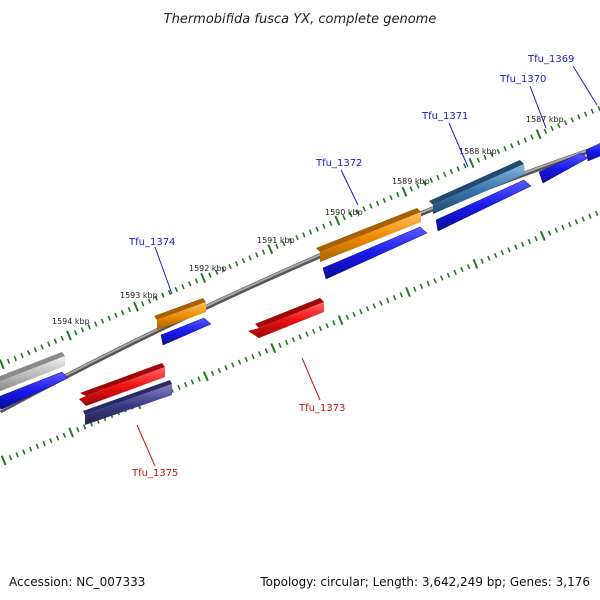  Describe the element at coordinates (122, 384) in the screenshot. I see `gene-feature-tfu-1375-red` at that location.